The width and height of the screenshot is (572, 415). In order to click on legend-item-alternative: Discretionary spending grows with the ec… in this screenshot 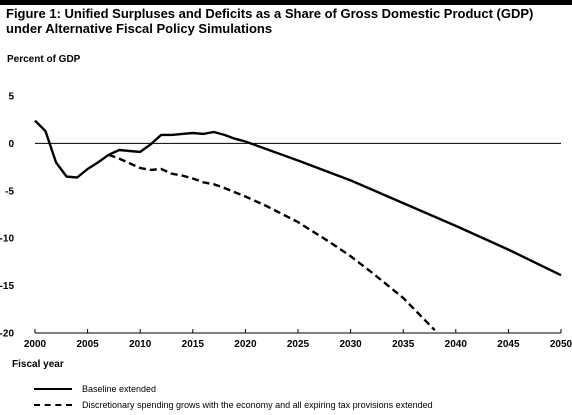, I will do `click(233, 405)`.